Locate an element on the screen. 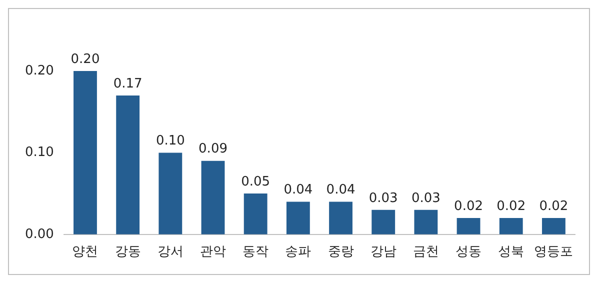 The image size is (600, 285). data-label: 0.05 is located at coordinates (255, 182).